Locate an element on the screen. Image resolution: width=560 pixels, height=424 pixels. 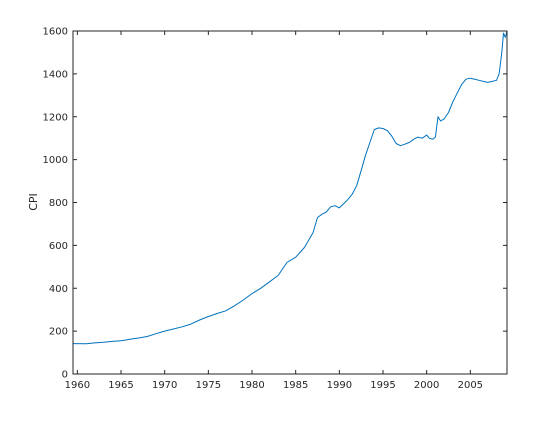
y-axis-label: CPI is located at coordinates (33, 202).